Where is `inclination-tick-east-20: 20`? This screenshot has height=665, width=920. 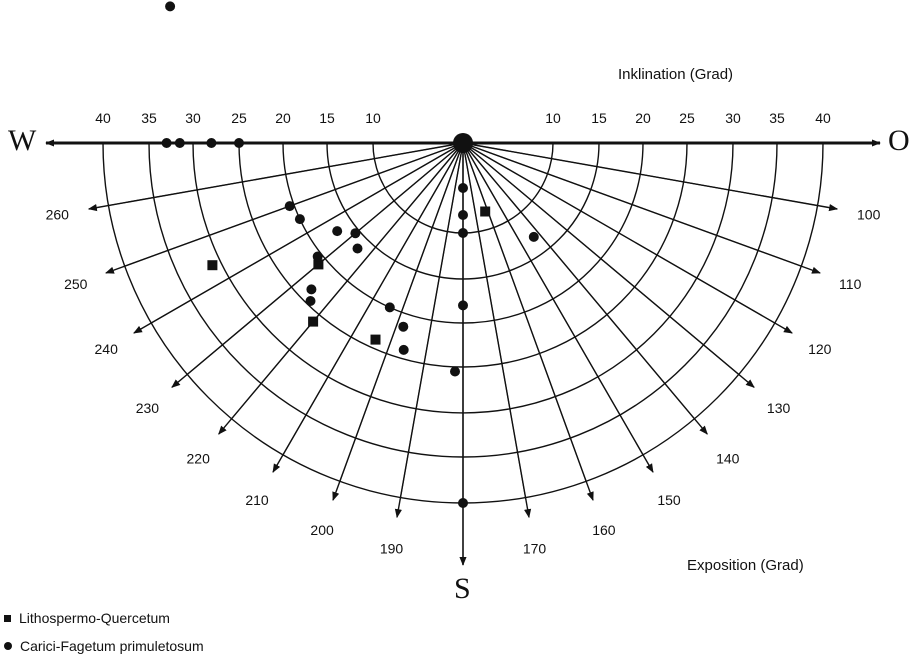
inclination-tick-east-20: 20 is located at coordinates (643, 118).